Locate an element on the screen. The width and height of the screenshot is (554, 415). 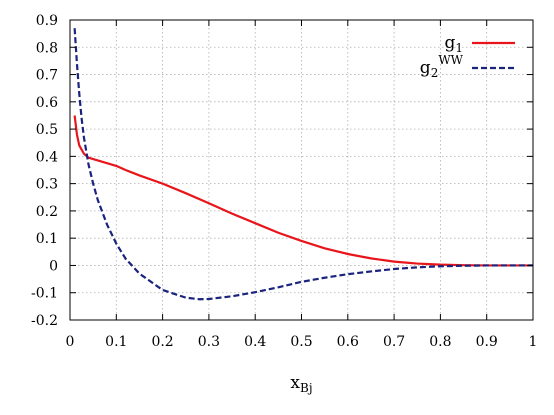
y-tick-label: 0.1 is located at coordinates (47, 239).